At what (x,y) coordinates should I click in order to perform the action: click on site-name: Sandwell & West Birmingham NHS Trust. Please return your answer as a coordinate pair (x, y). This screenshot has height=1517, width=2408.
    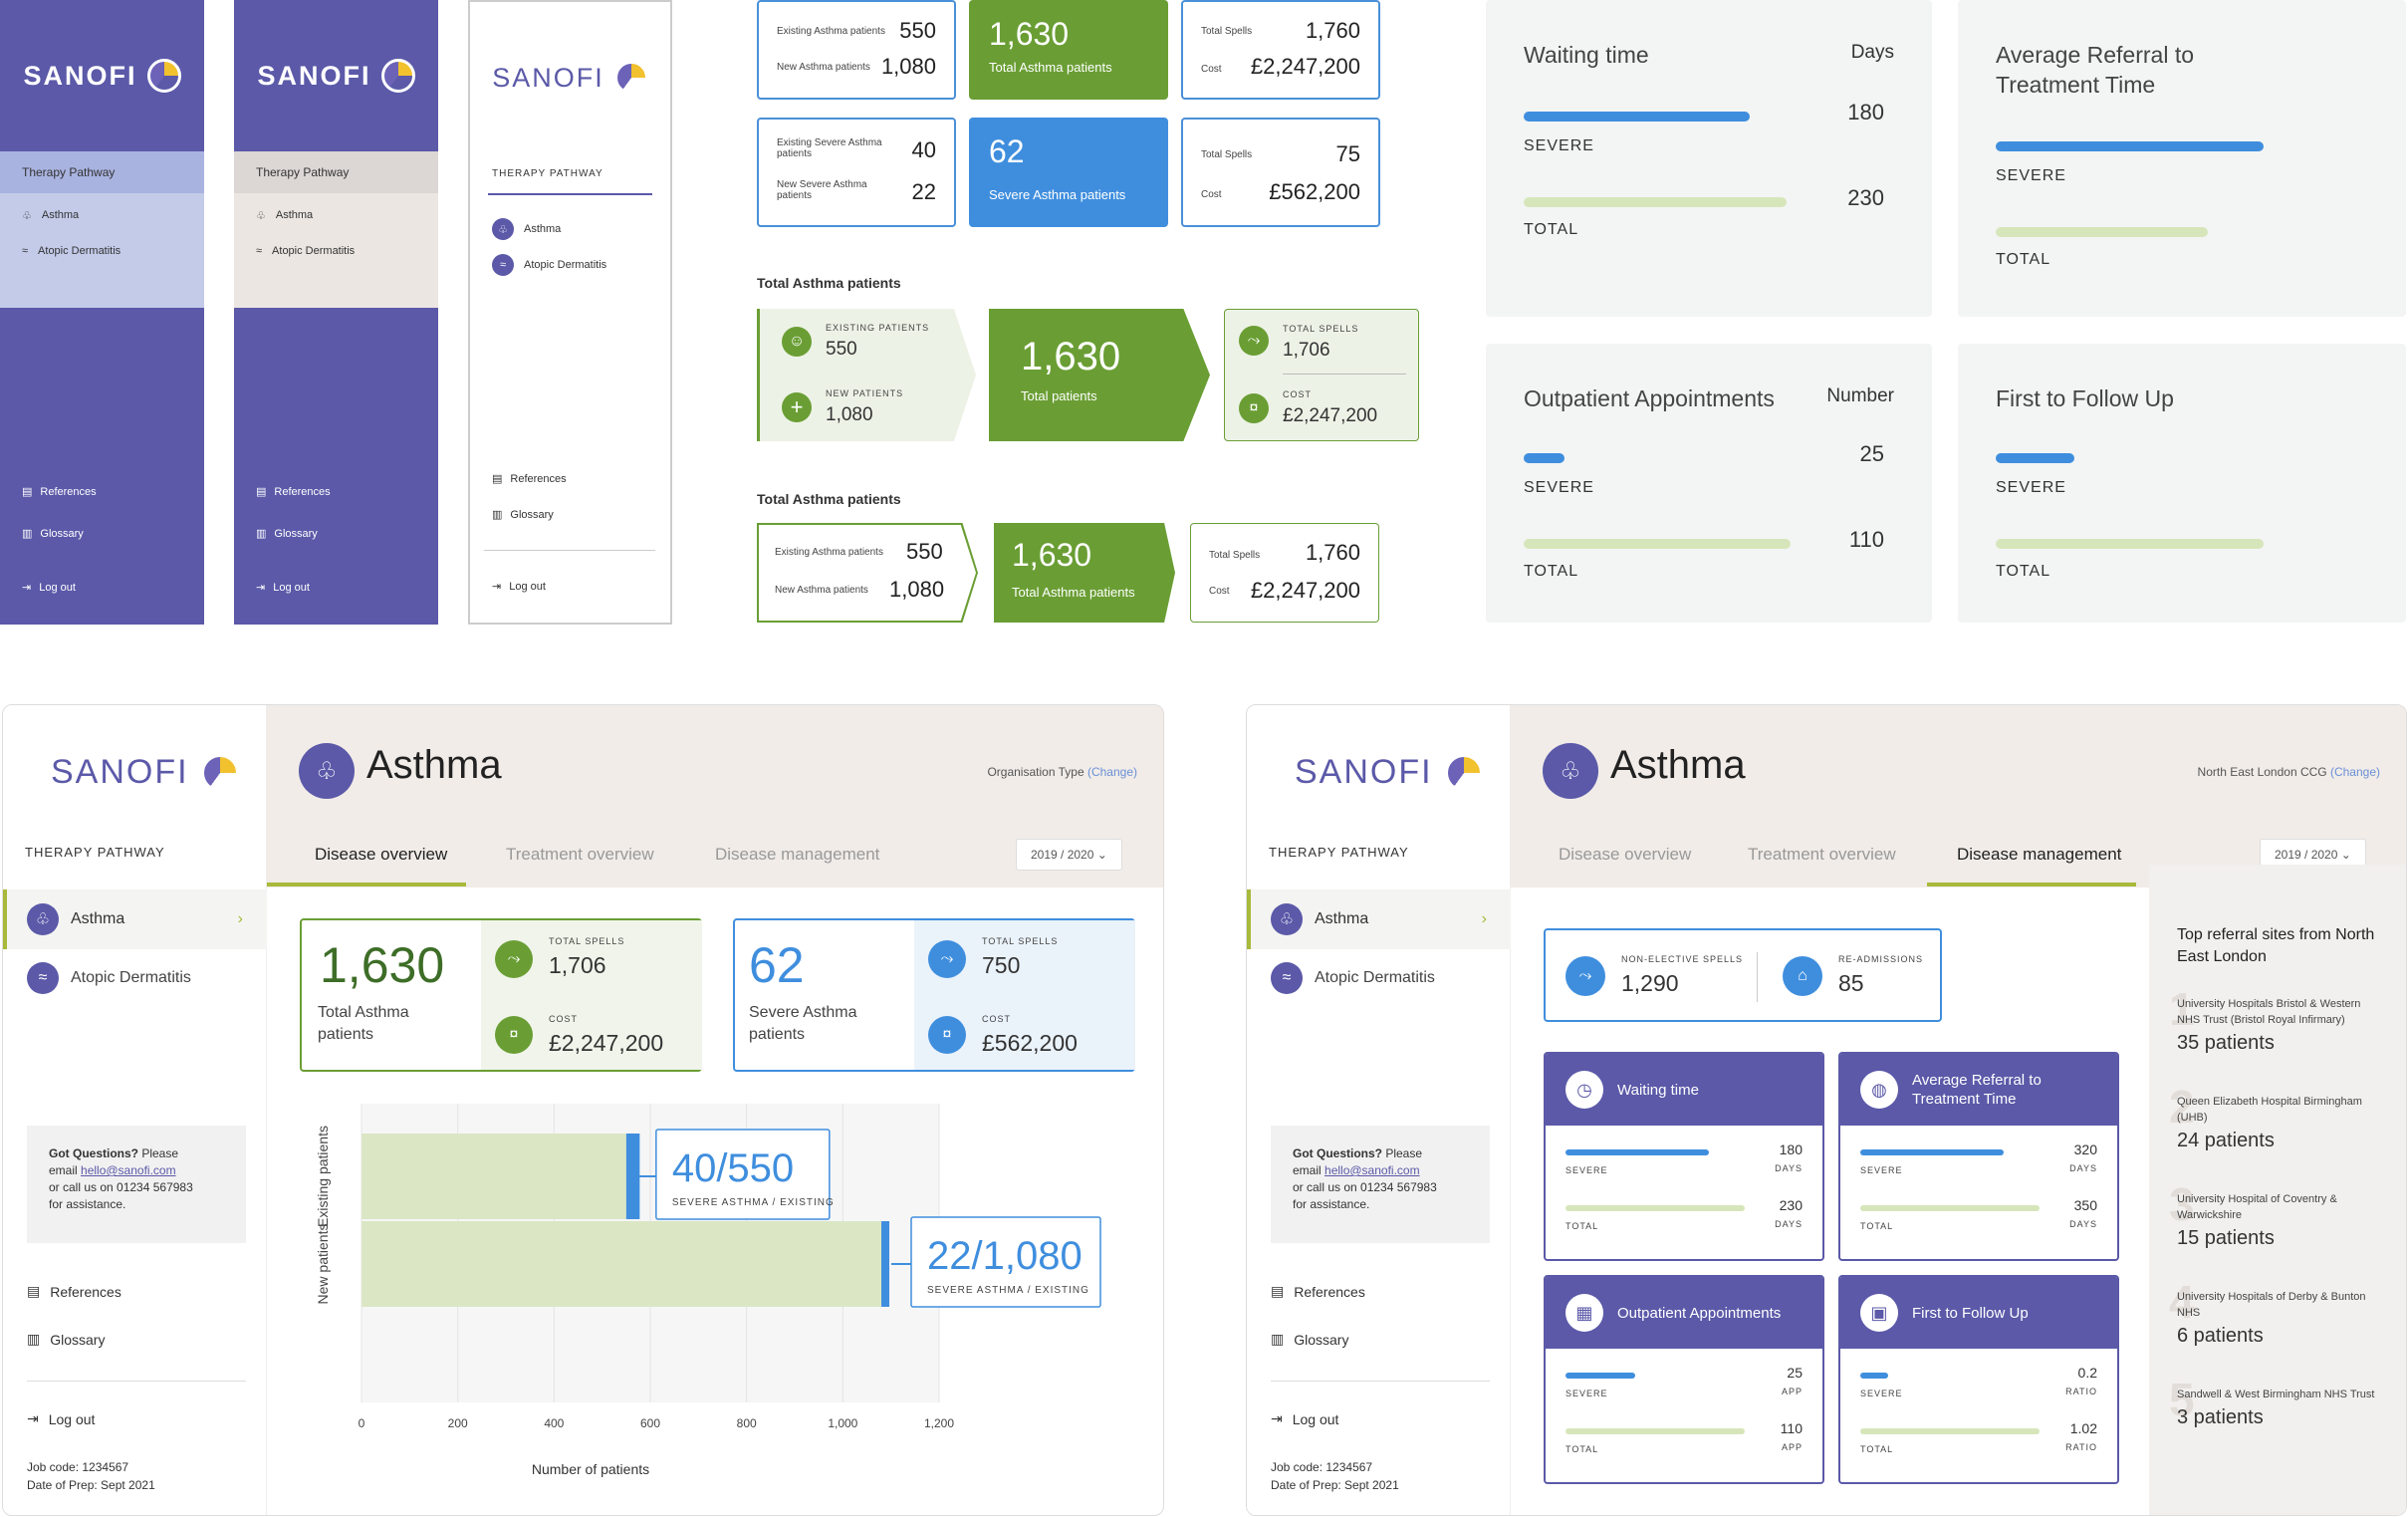
    Looking at the image, I should click on (2276, 1394).